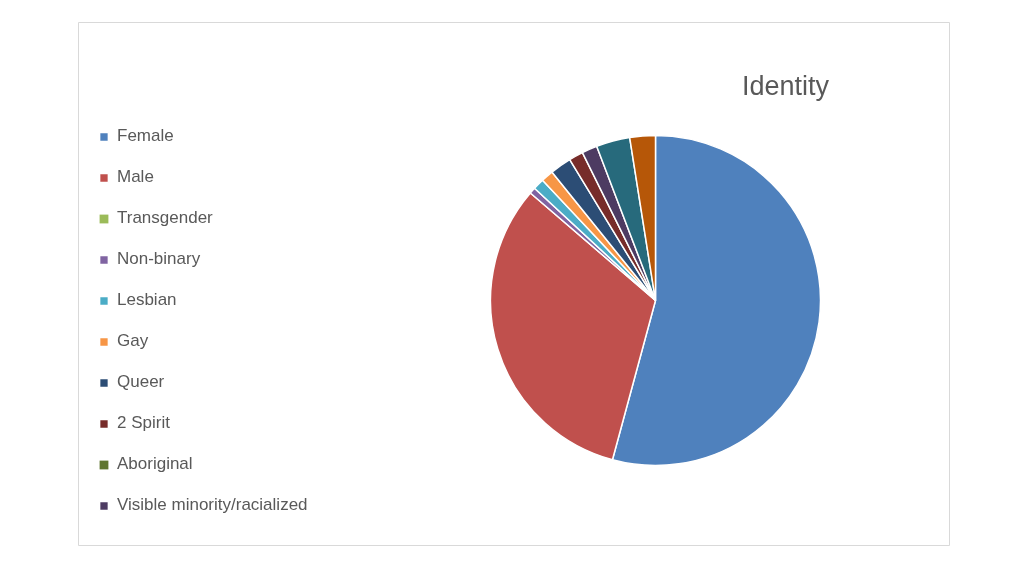  What do you see at coordinates (145, 136) in the screenshot?
I see `legend-label: Female` at bounding box center [145, 136].